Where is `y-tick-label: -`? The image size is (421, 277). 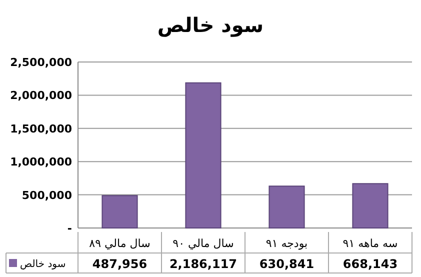
y-tick-label: - is located at coordinates (69, 228).